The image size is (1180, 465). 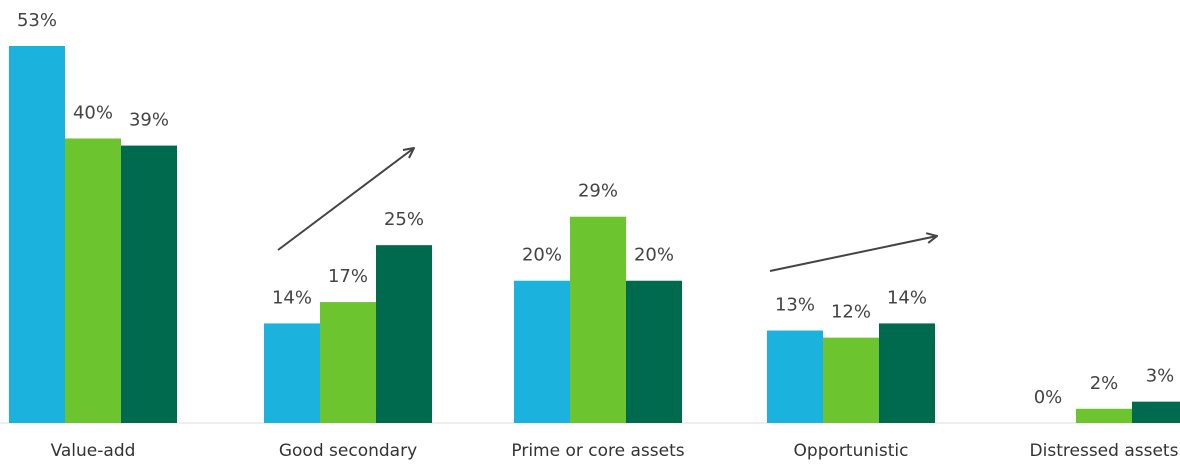 I want to click on category-label-distressed-assets: Distressed assets, so click(x=1104, y=451).